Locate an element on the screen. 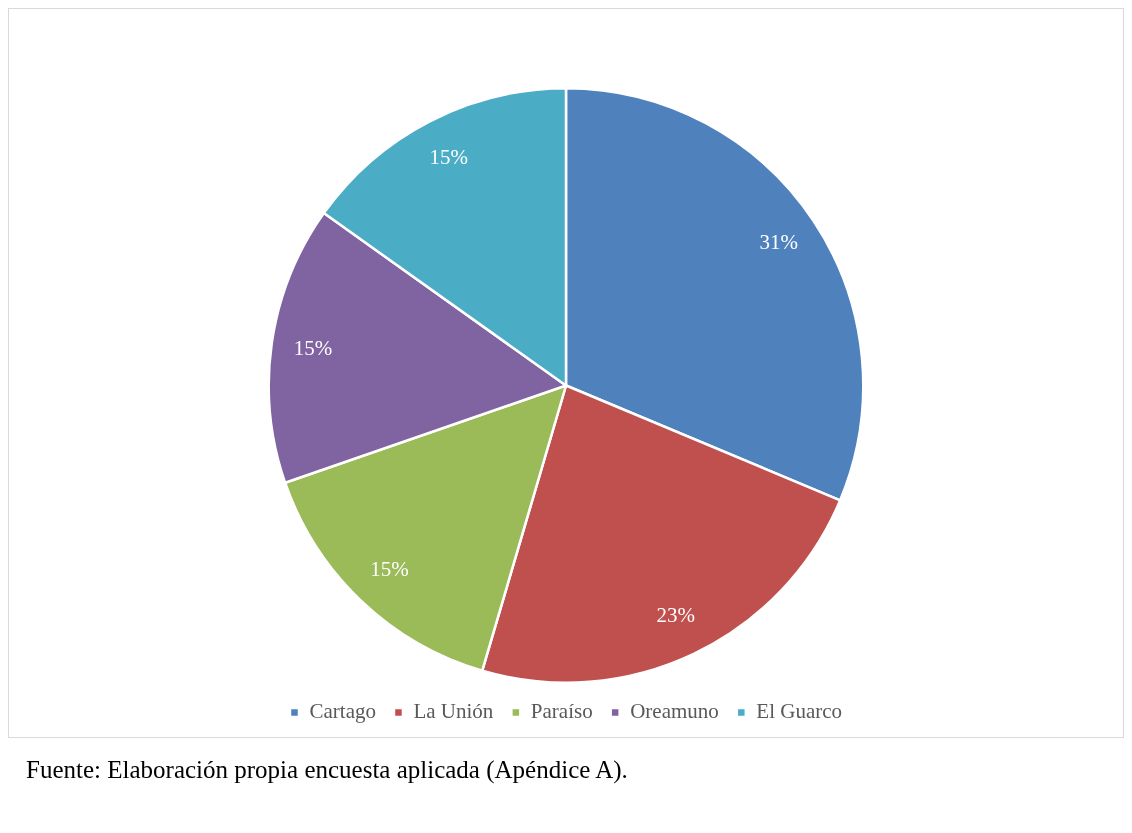 Image resolution: width=1132 pixels, height=833 pixels. legend-label: Paraíso is located at coordinates (561, 711).